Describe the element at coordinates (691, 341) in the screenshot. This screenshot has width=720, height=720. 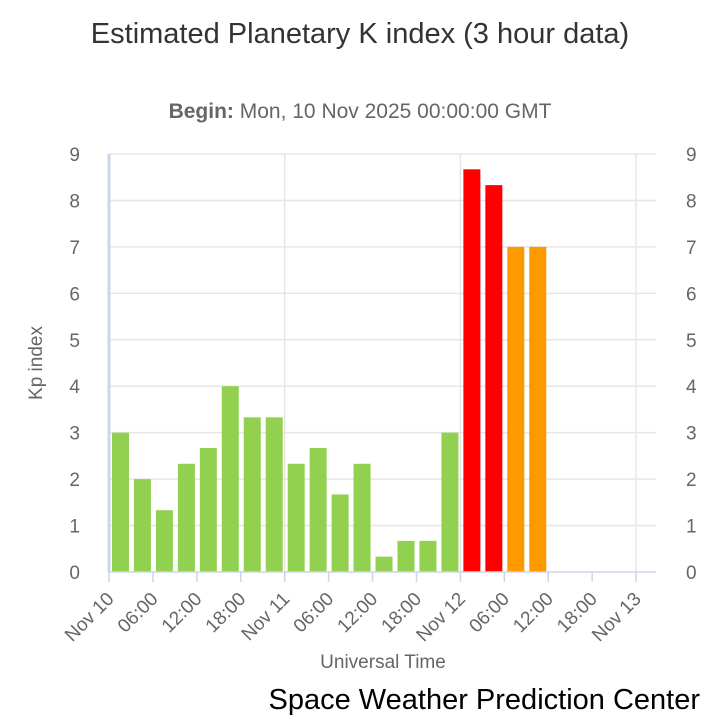
I see `y-tick-label-right: 5` at that location.